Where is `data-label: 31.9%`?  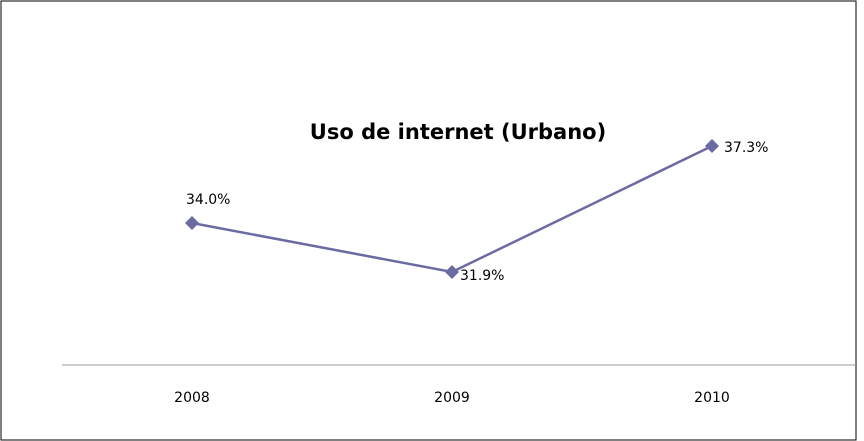 data-label: 31.9% is located at coordinates (482, 276).